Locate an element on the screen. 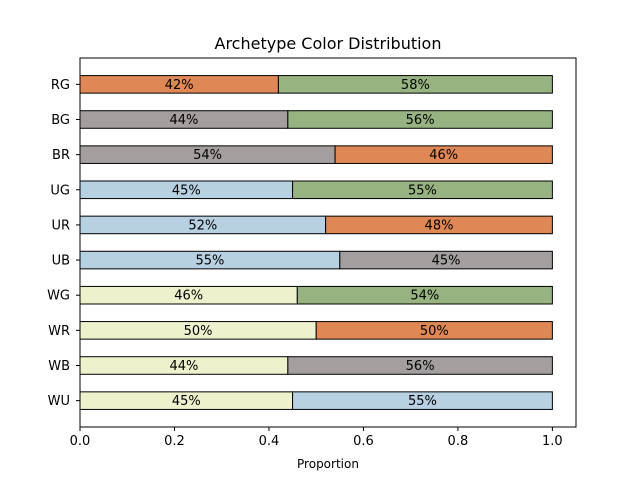 Image resolution: width=640 pixels, height=484 pixels. y-tick-label: WR is located at coordinates (59, 331).